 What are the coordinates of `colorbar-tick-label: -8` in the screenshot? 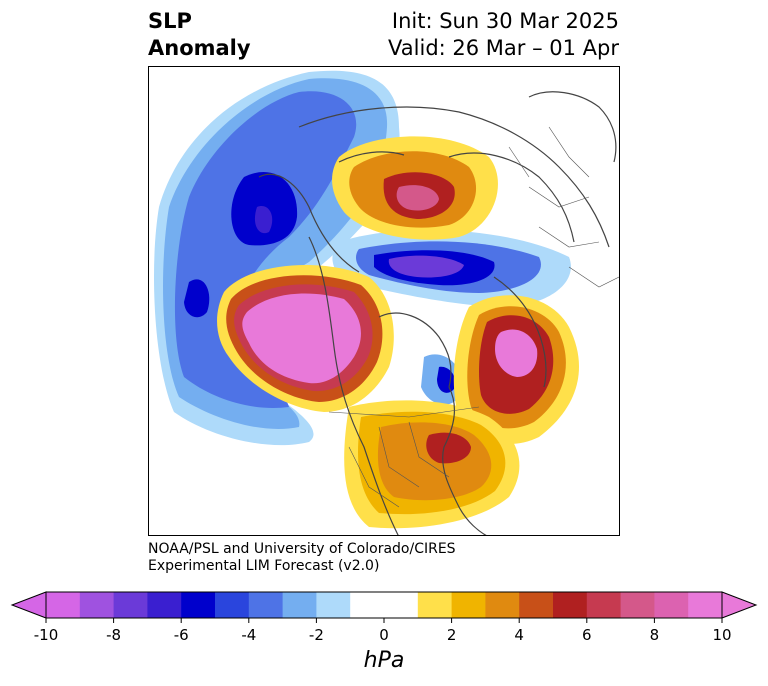 It's located at (114, 635).